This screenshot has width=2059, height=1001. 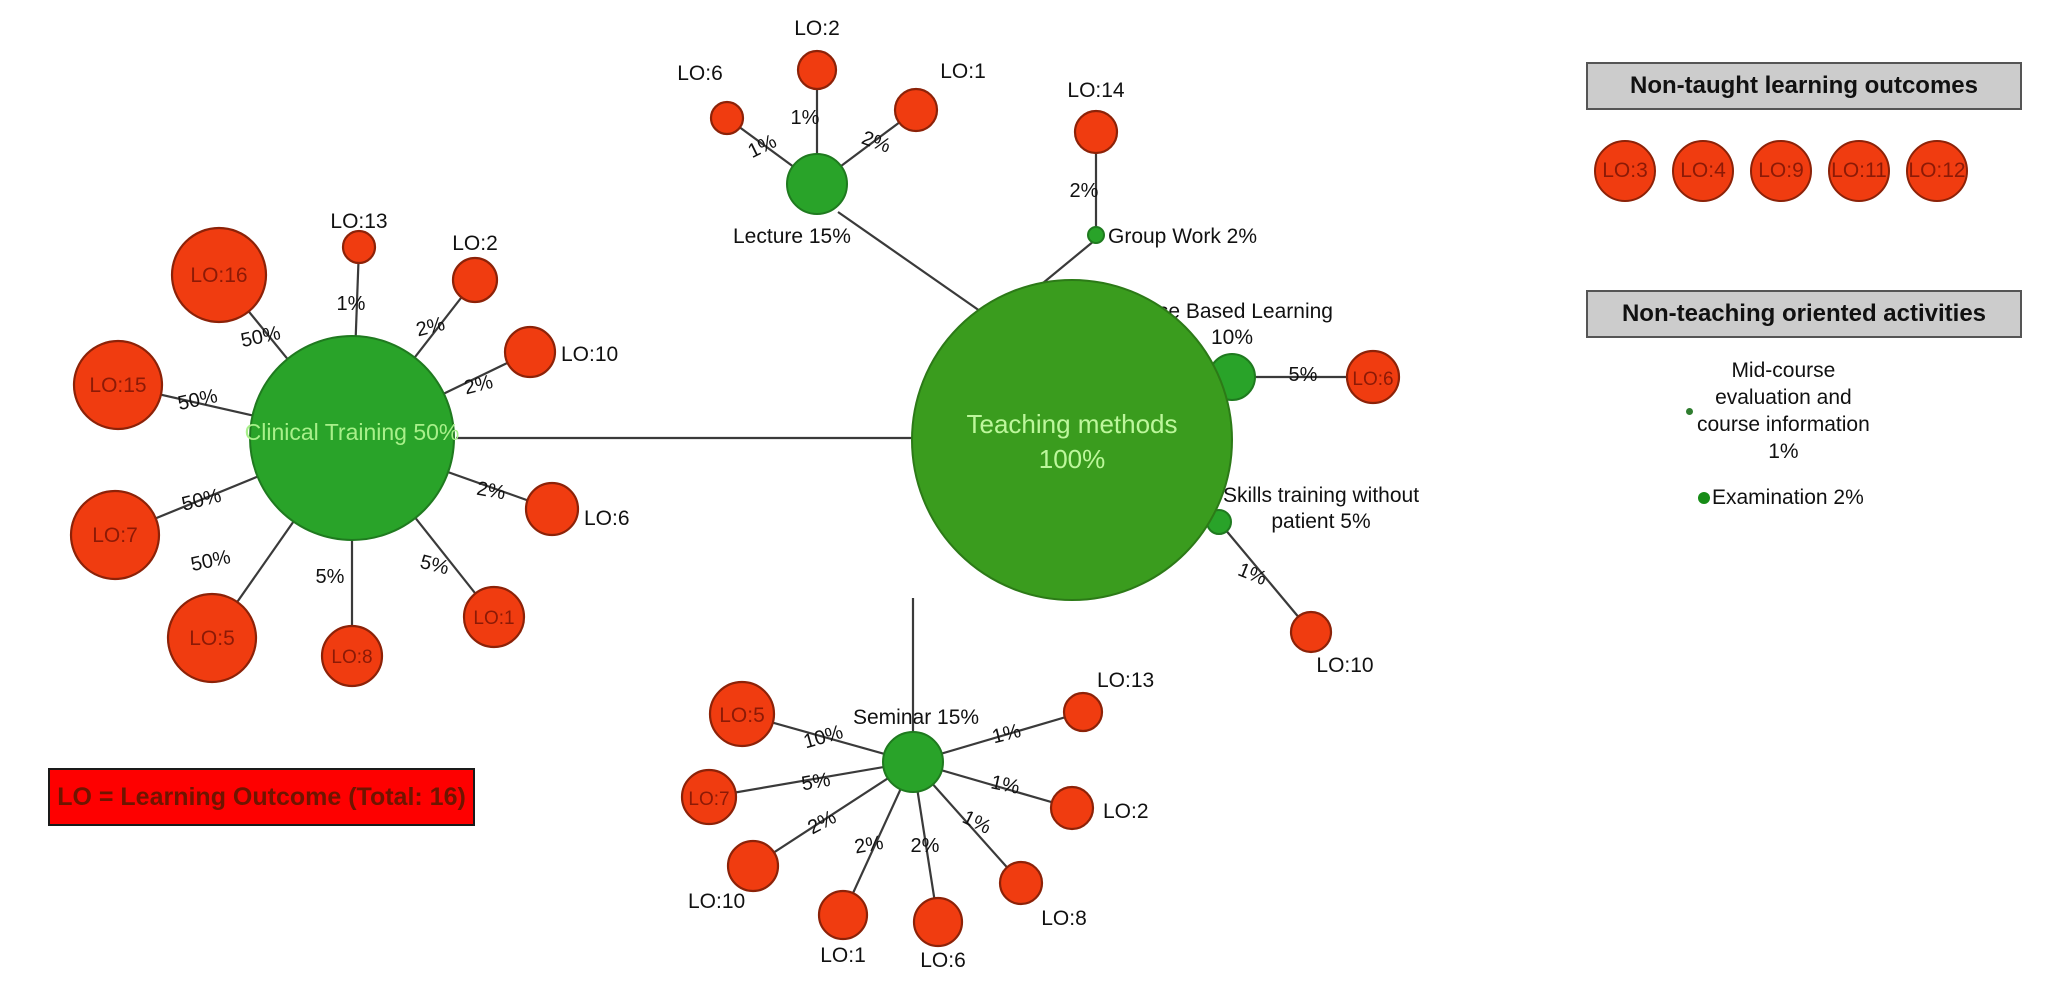 What do you see at coordinates (916, 717) in the screenshot?
I see `label-seminar: Seminar 15%` at bounding box center [916, 717].